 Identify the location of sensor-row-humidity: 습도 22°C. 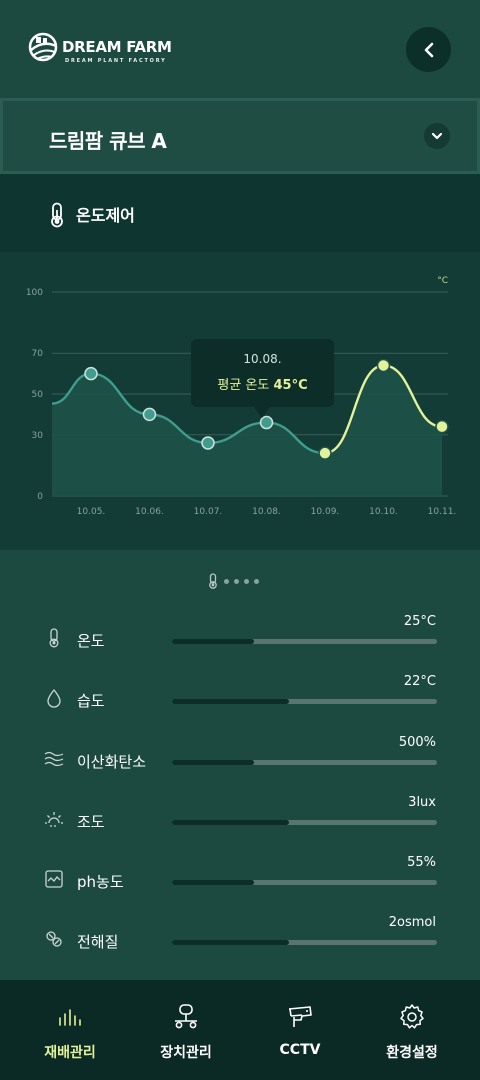
(240, 699).